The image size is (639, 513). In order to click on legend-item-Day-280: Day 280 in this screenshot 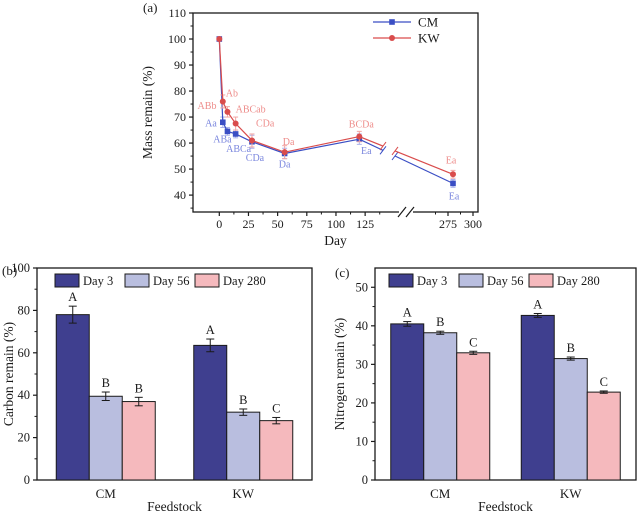, I will do `click(564, 280)`.